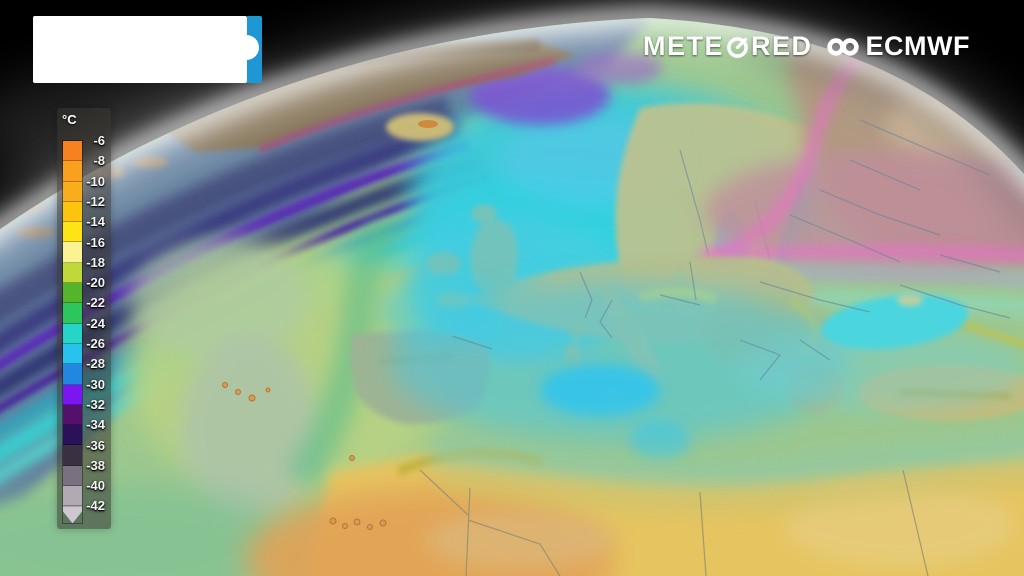 Image resolution: width=1024 pixels, height=576 pixels. What do you see at coordinates (95, 506) in the screenshot?
I see `legend-tick-label: -42` at bounding box center [95, 506].